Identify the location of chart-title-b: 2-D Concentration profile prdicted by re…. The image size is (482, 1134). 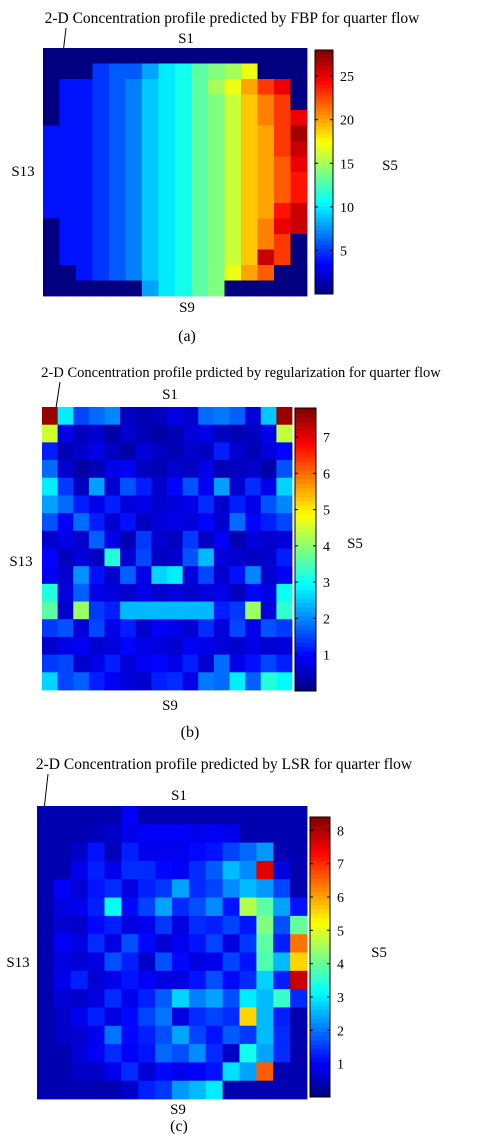
(241, 373).